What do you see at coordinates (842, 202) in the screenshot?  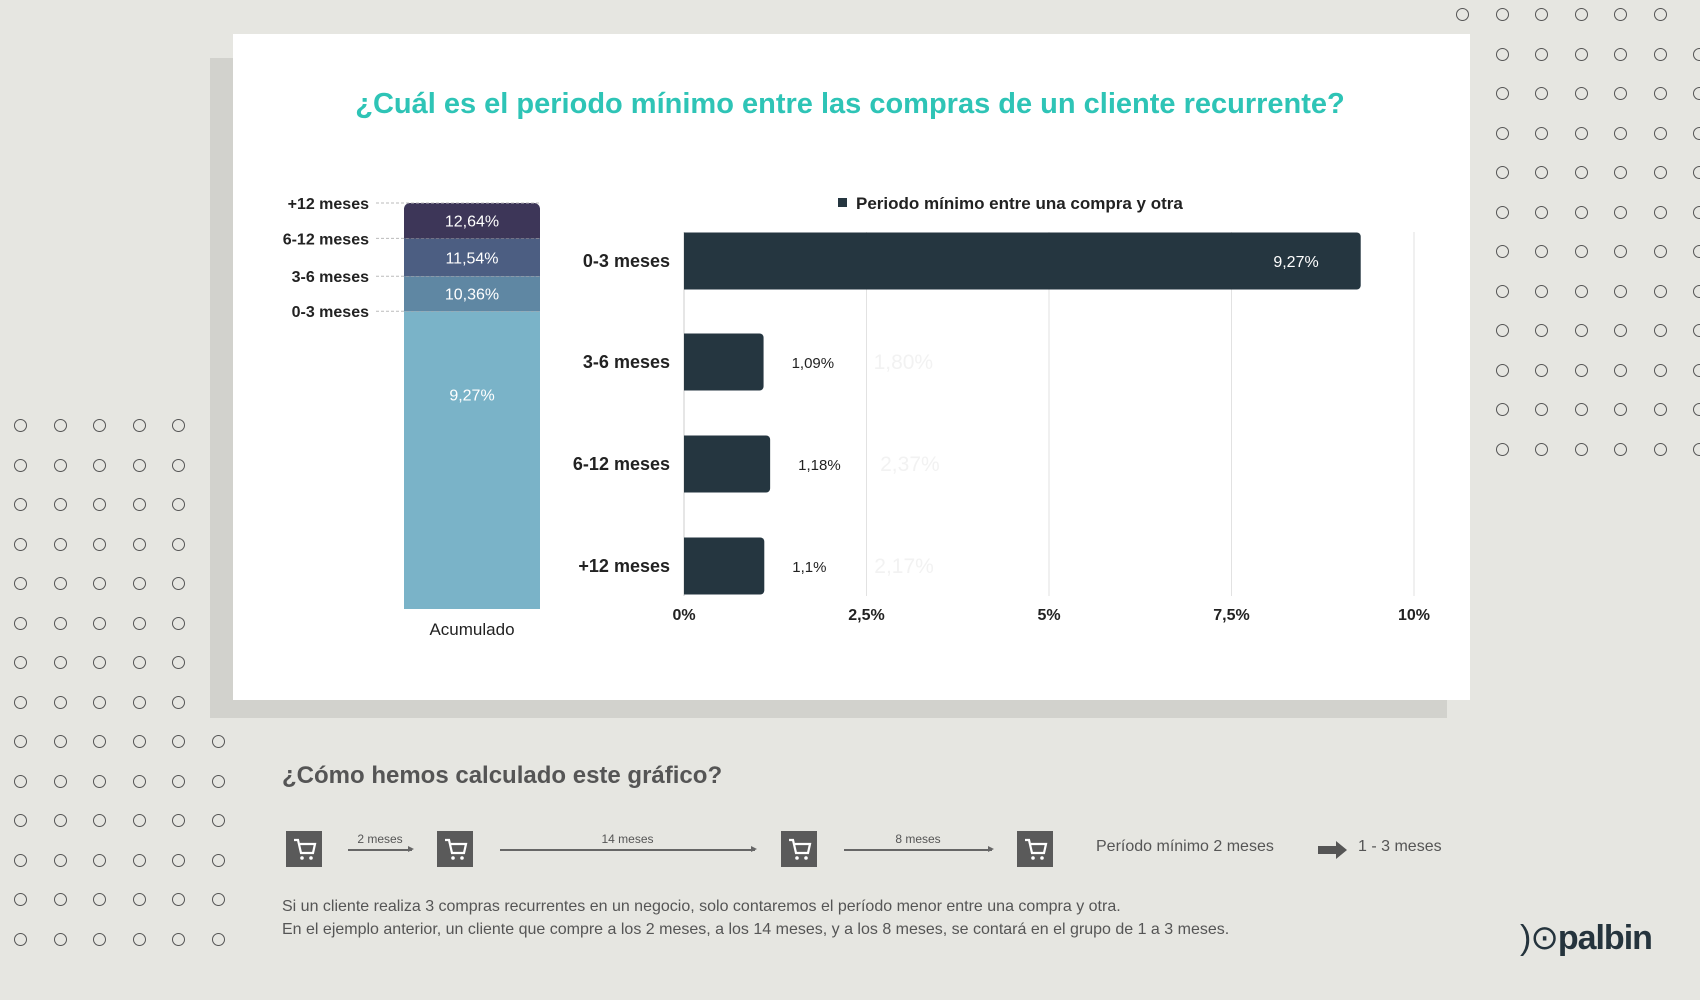 I see `legend-swatch` at bounding box center [842, 202].